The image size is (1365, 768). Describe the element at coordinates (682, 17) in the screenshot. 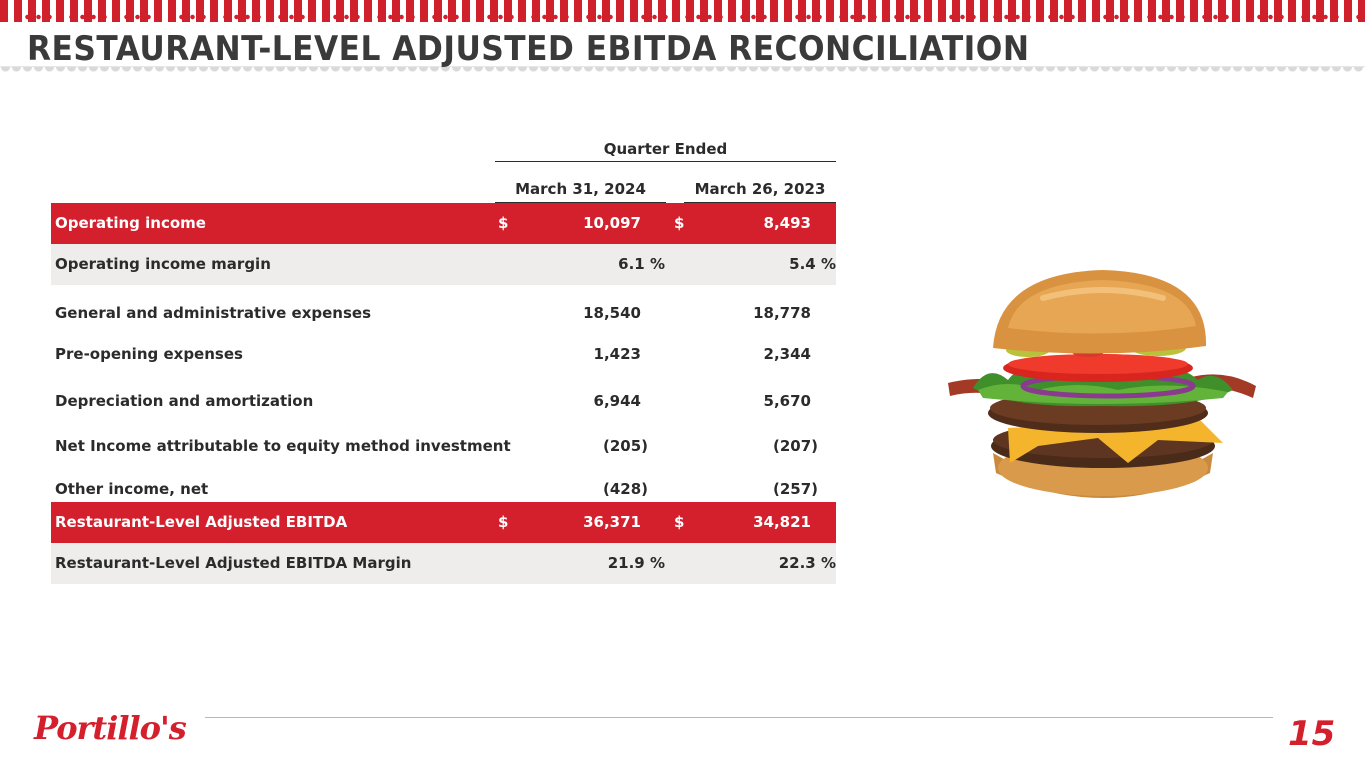

I see `top-decorative-dots` at that location.